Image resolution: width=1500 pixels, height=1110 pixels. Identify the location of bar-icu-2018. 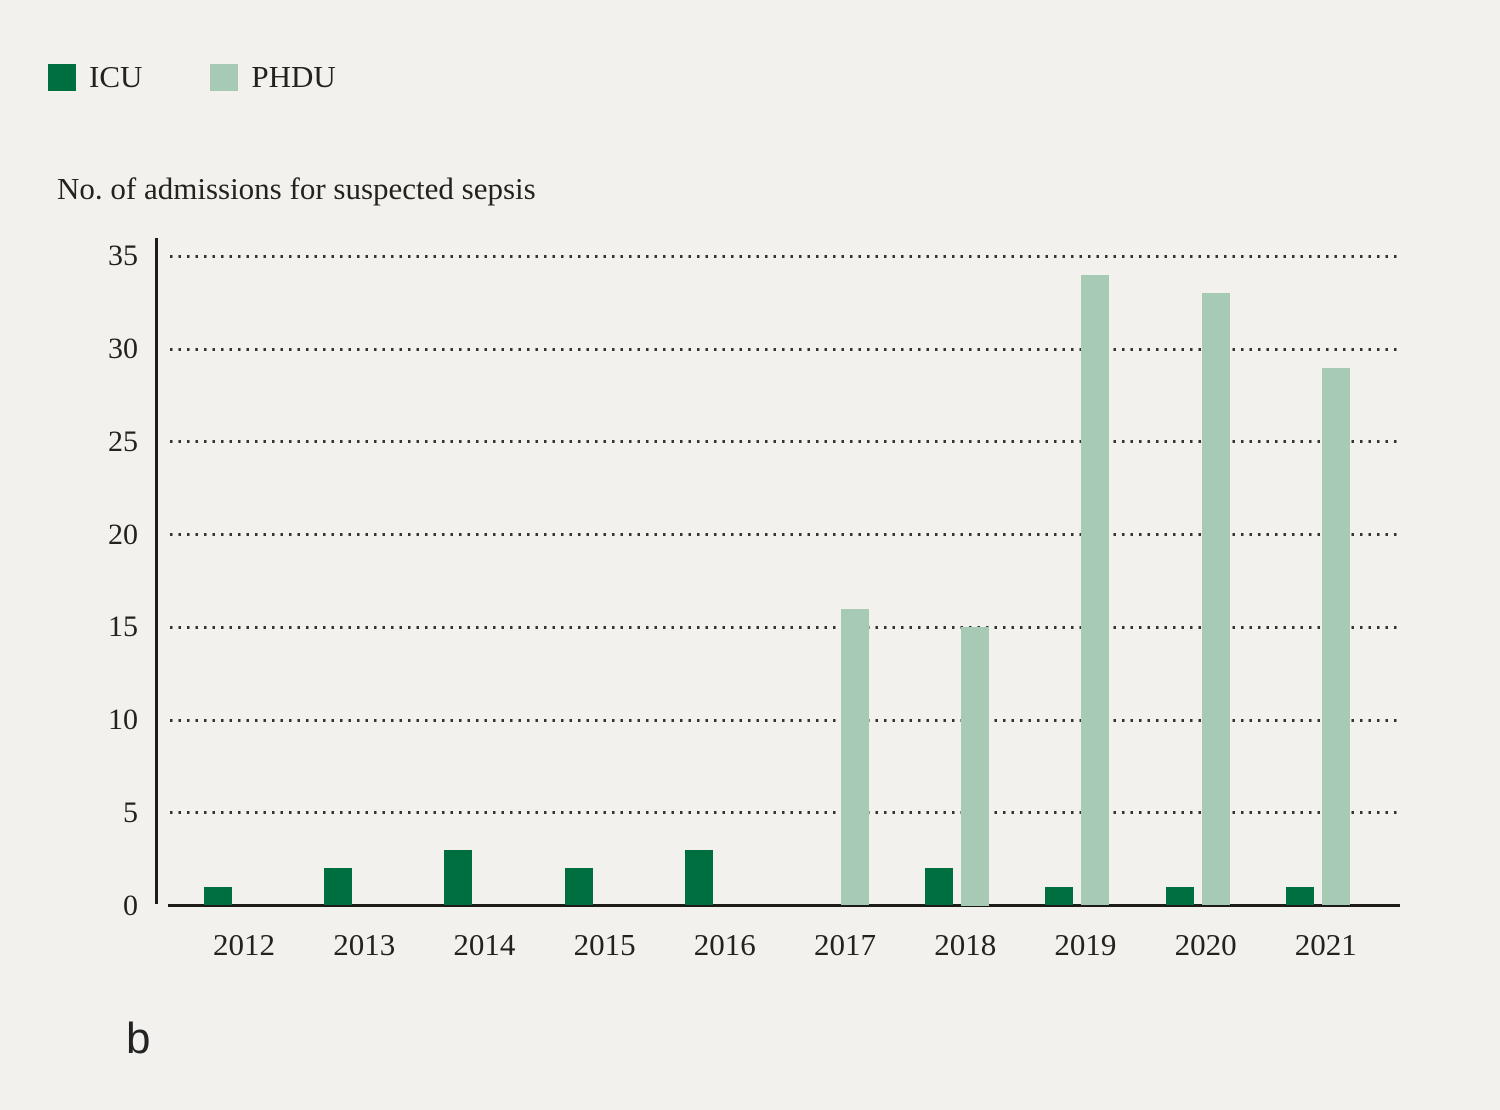
(939, 887).